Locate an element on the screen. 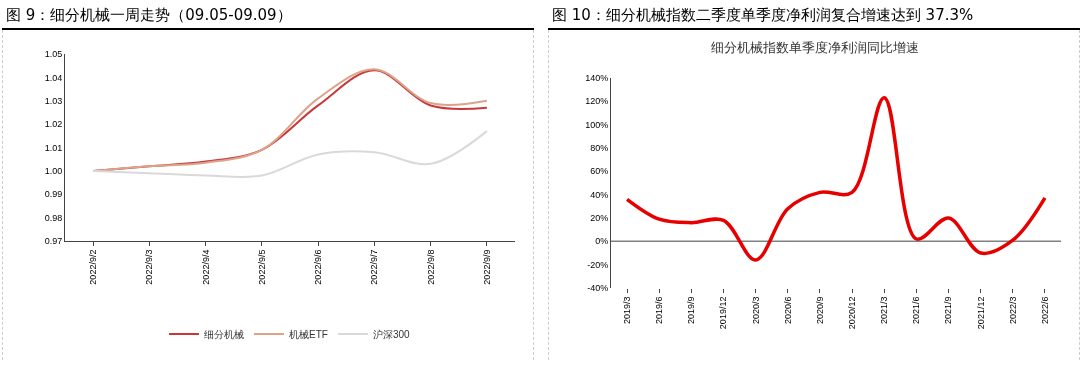 Image resolution: width=1080 pixels, height=387 pixels. x-tick-label: 2021/9 is located at coordinates (948, 310).